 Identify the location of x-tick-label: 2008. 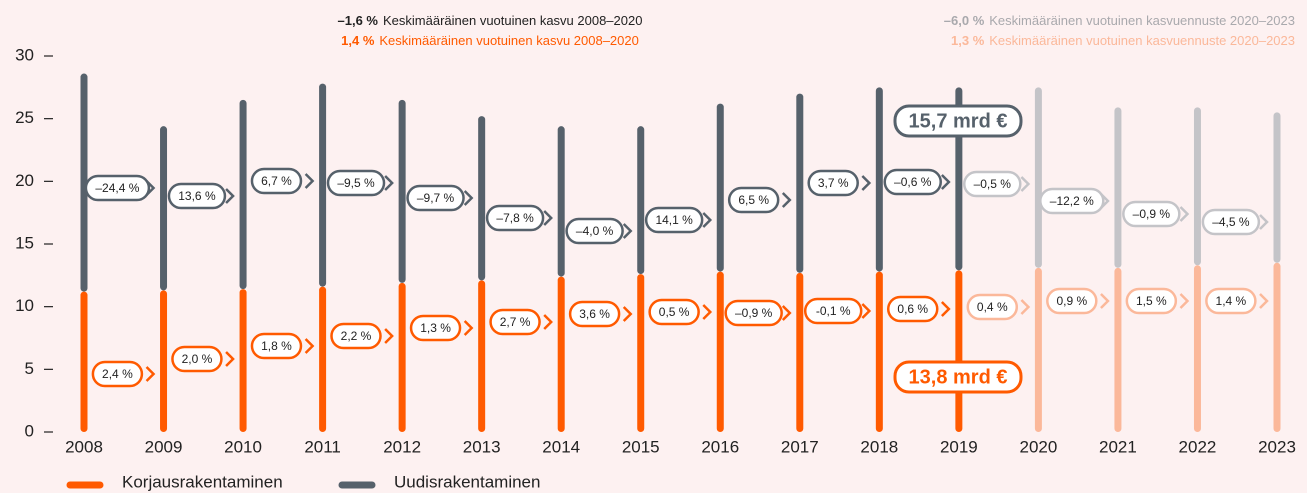
(84, 446).